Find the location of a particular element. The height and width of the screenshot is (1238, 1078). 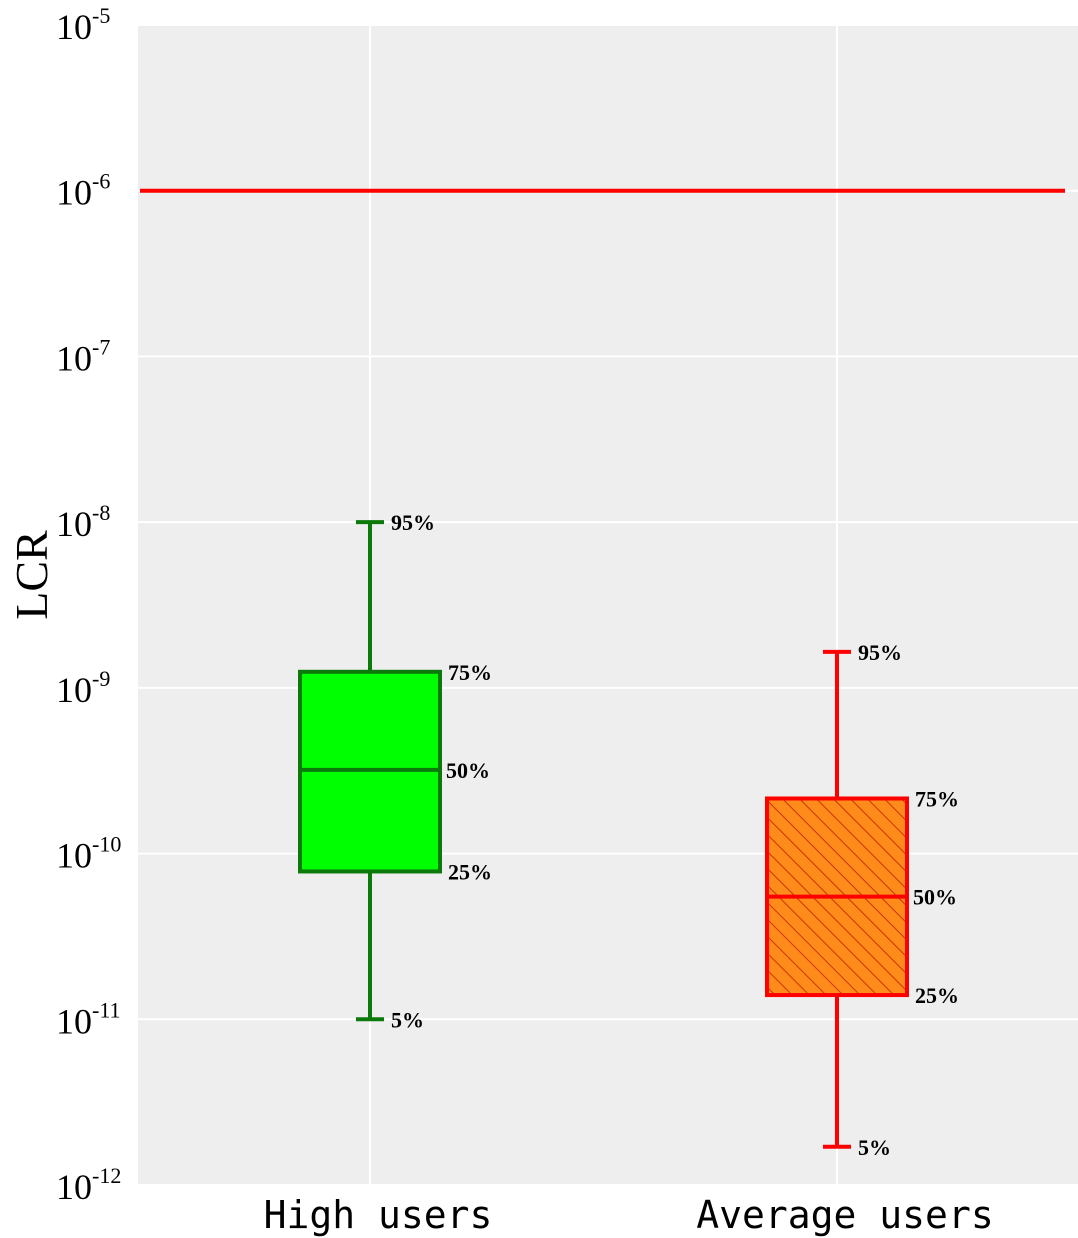

y-tick-label-0: 10⁻⁵ is located at coordinates (83, 25).